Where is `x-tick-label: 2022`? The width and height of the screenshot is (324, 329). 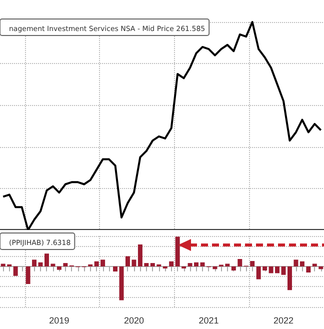 x-tick-label: 2022 is located at coordinates (283, 321).